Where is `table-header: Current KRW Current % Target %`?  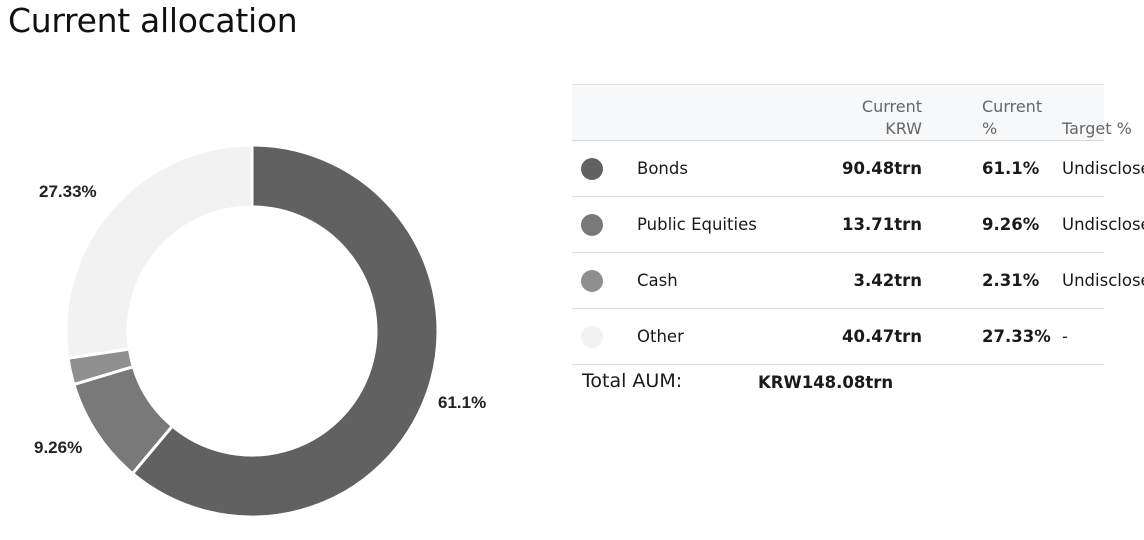
table-header: Current KRW Current % Target % is located at coordinates (852, 112).